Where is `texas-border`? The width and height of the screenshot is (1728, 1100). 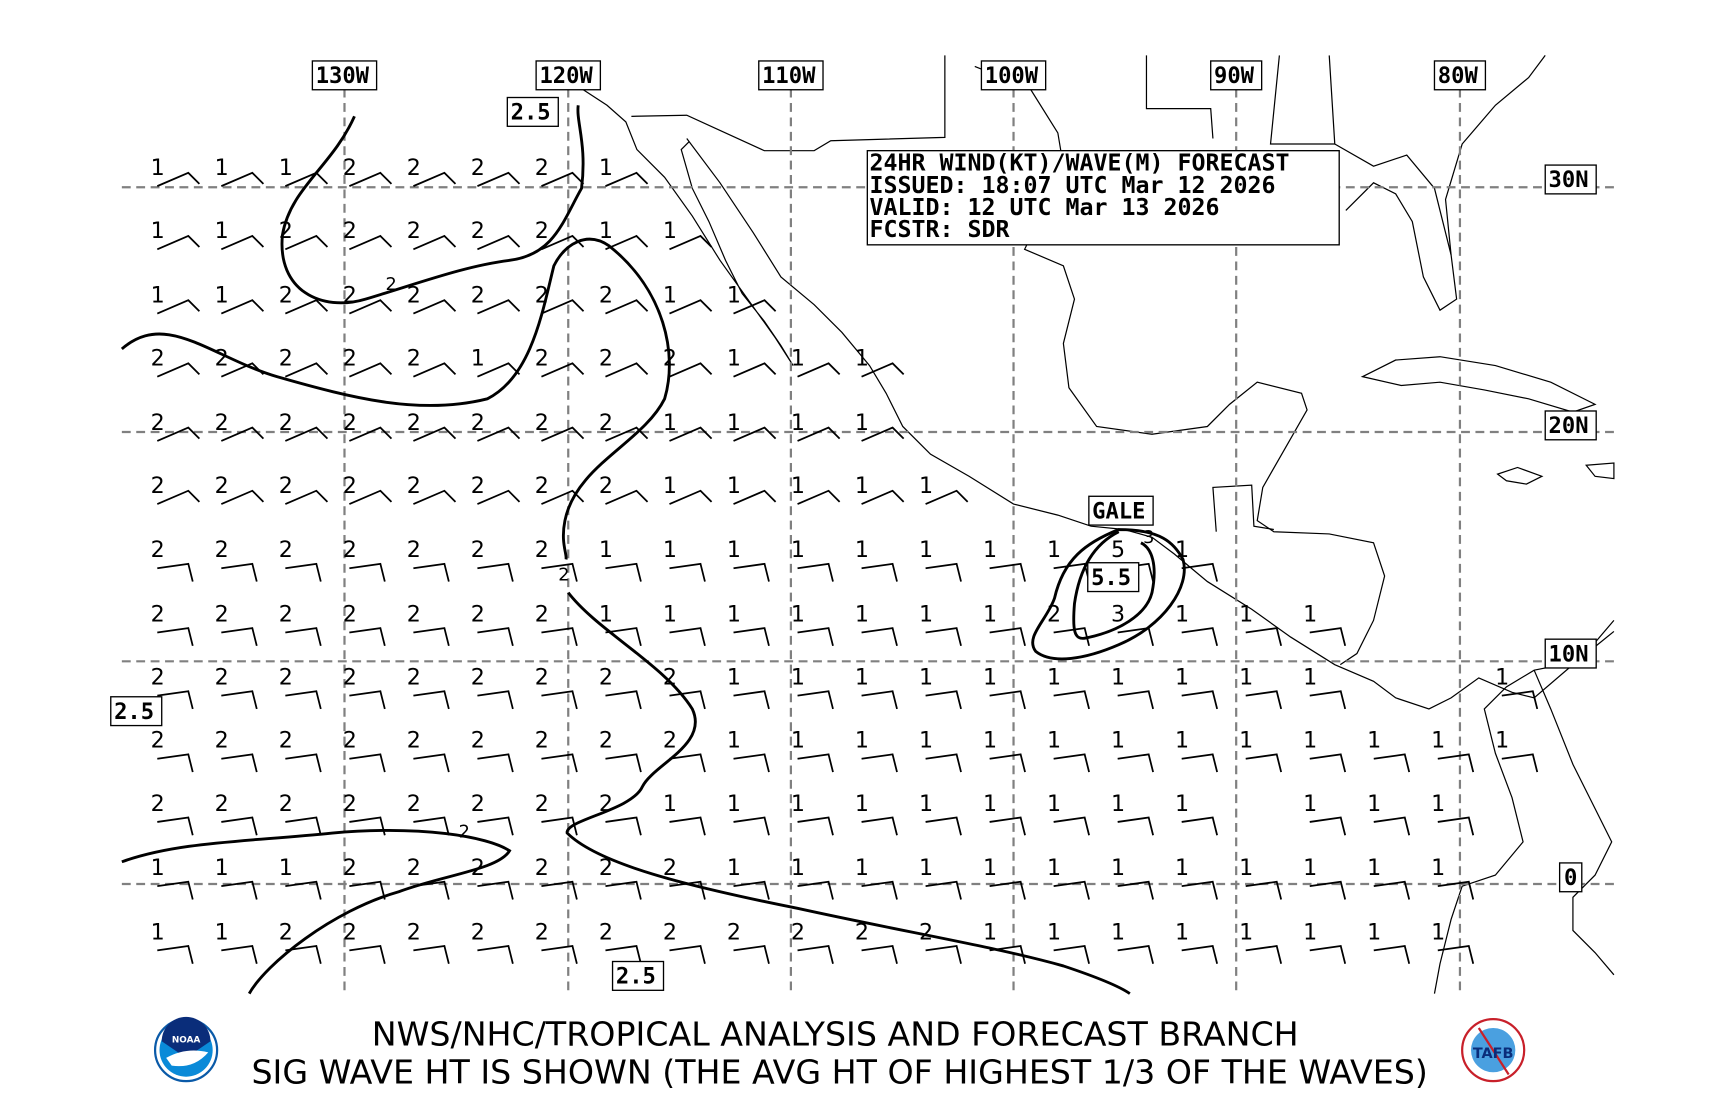
texas-border is located at coordinates (1179, 97).